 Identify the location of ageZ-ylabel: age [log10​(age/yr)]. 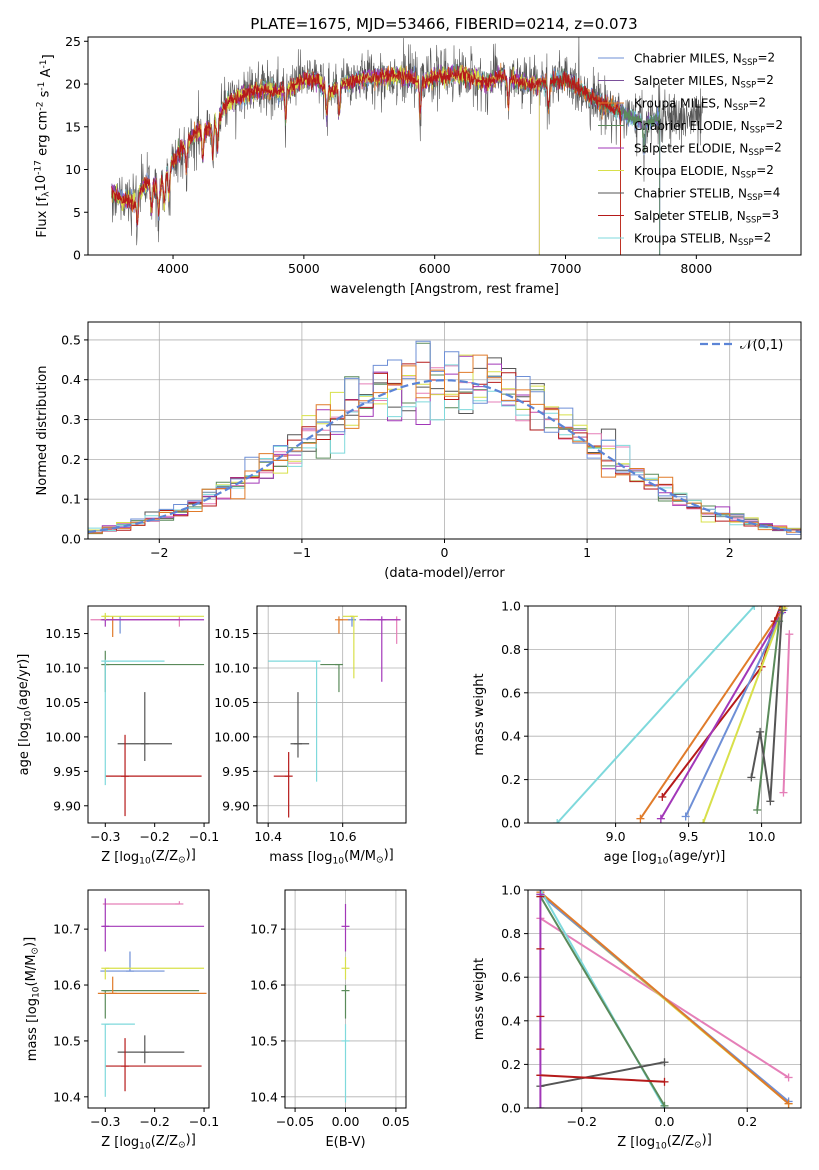
(25, 715).